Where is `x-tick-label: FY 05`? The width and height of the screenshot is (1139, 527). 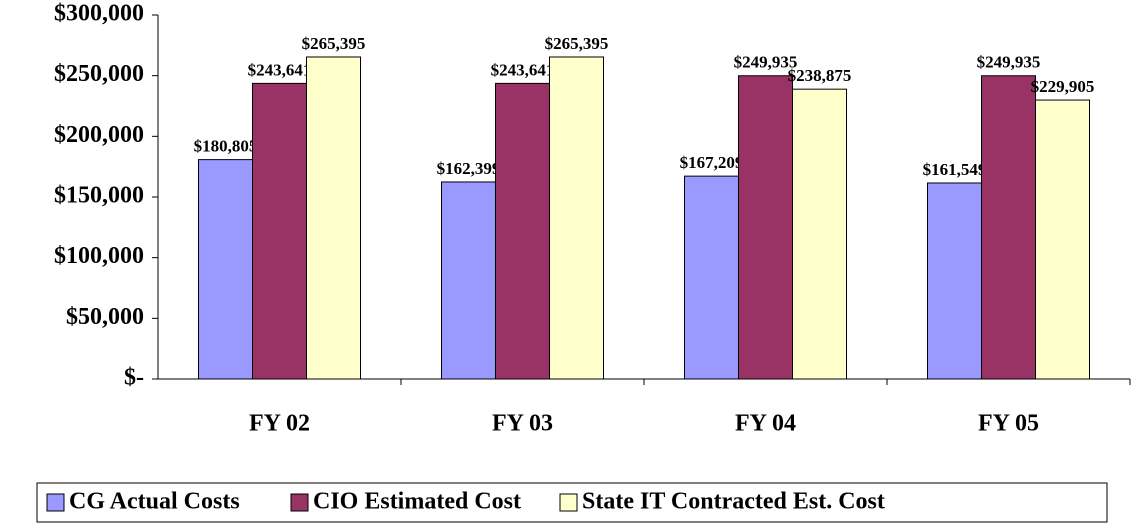 x-tick-label: FY 05 is located at coordinates (1008, 424).